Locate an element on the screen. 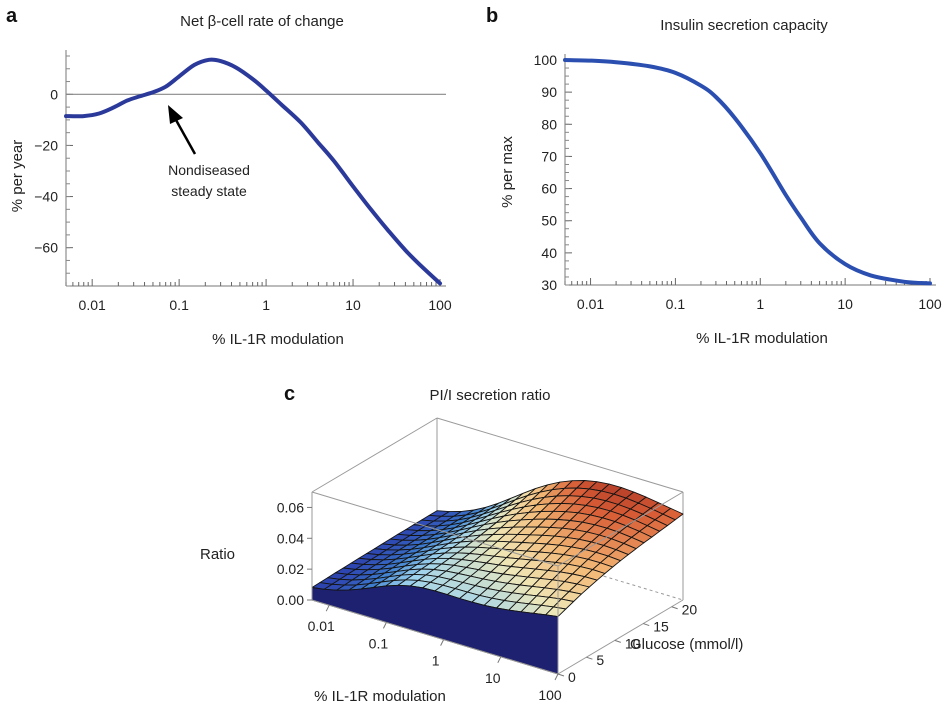 This screenshot has height=706, width=946. panel-a-title: Net β-cell rate of change is located at coordinates (262, 21).